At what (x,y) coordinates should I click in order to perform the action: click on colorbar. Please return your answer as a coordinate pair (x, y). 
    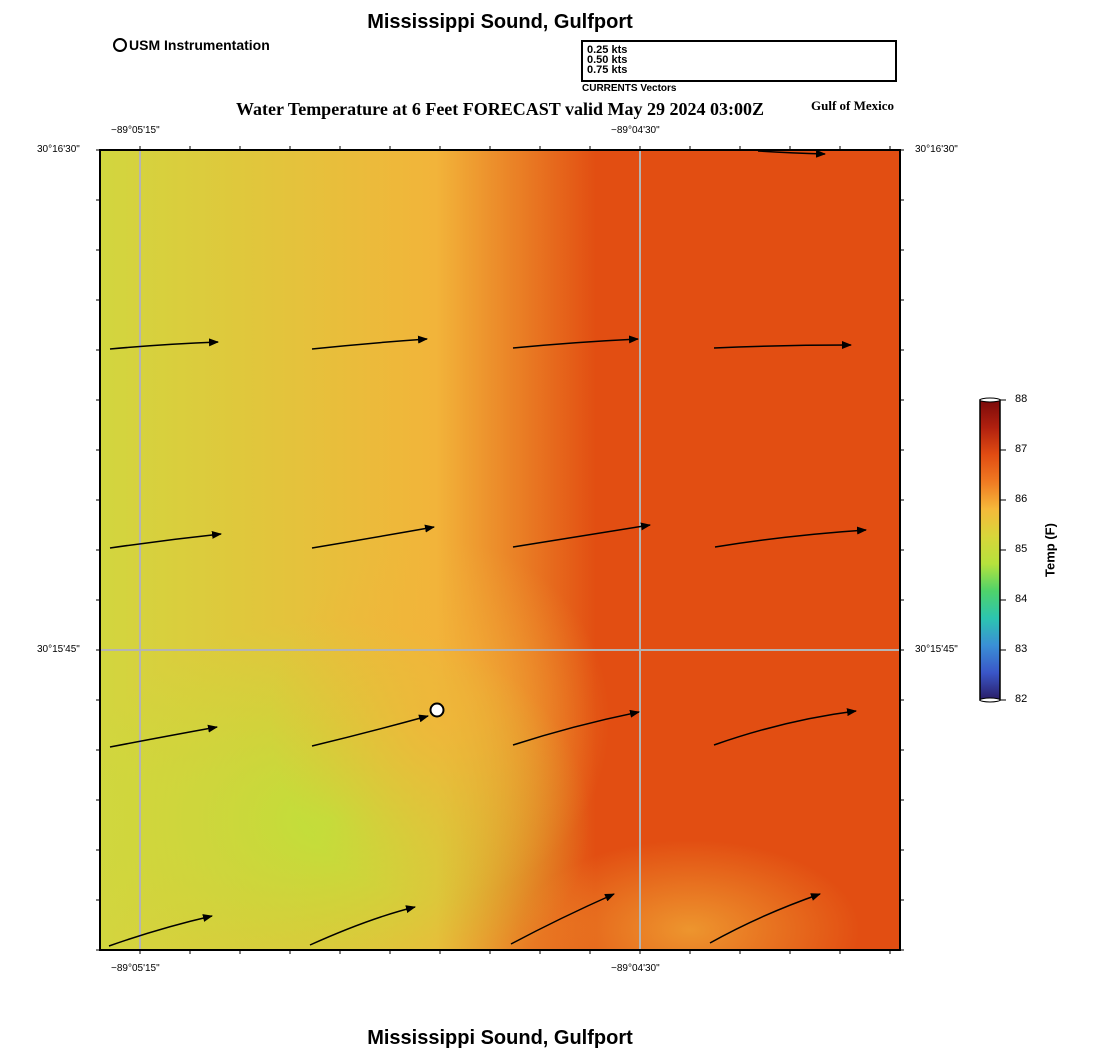
    Looking at the image, I should click on (990, 550).